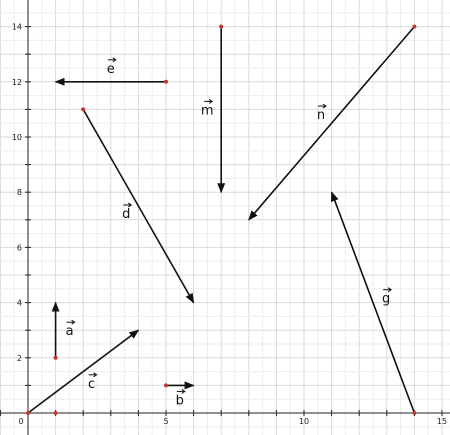 This screenshot has height=435, width=450. Describe the element at coordinates (442, 421) in the screenshot. I see `x-tick-label: 15` at that location.